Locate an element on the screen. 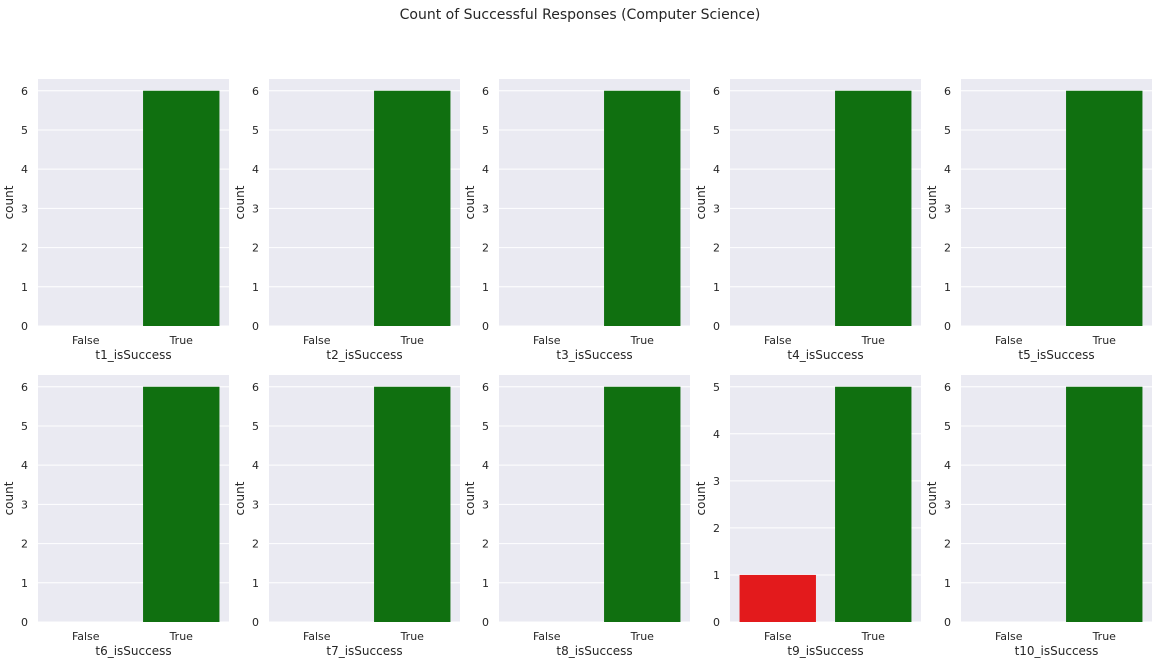 Image resolution: width=1160 pixels, height=663 pixels. x-axis-label: t6_isSuccess is located at coordinates (133, 651).